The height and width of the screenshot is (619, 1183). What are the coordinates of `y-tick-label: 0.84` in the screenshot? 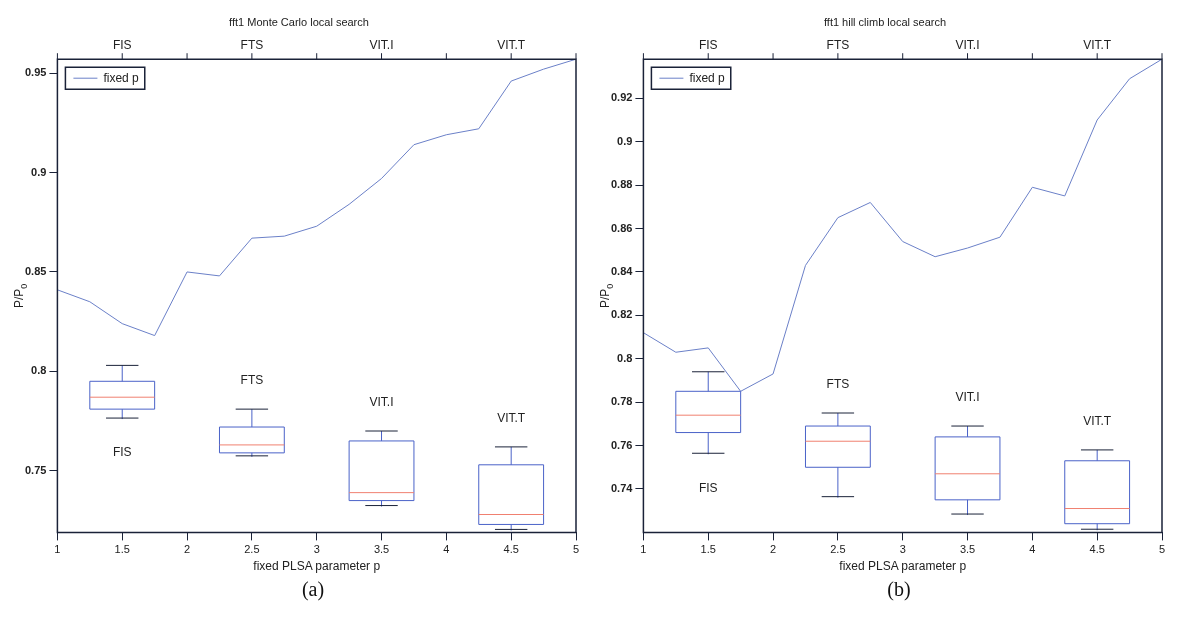 It's located at (622, 270).